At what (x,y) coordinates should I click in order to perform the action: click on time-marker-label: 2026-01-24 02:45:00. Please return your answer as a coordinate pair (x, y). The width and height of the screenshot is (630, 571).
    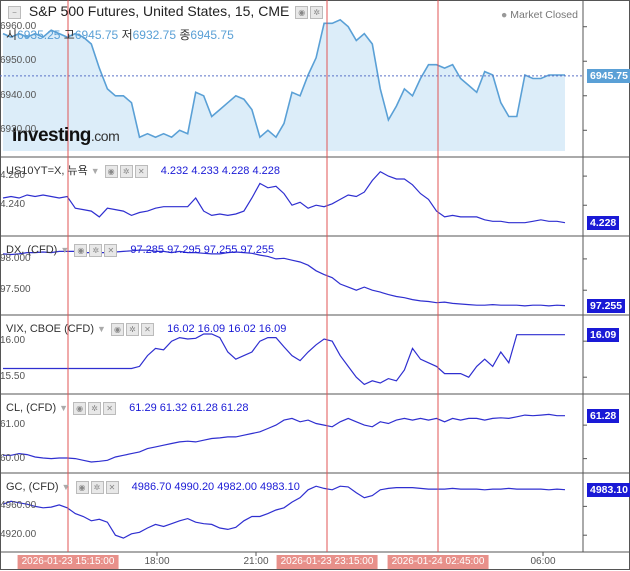
    Looking at the image, I should click on (438, 562).